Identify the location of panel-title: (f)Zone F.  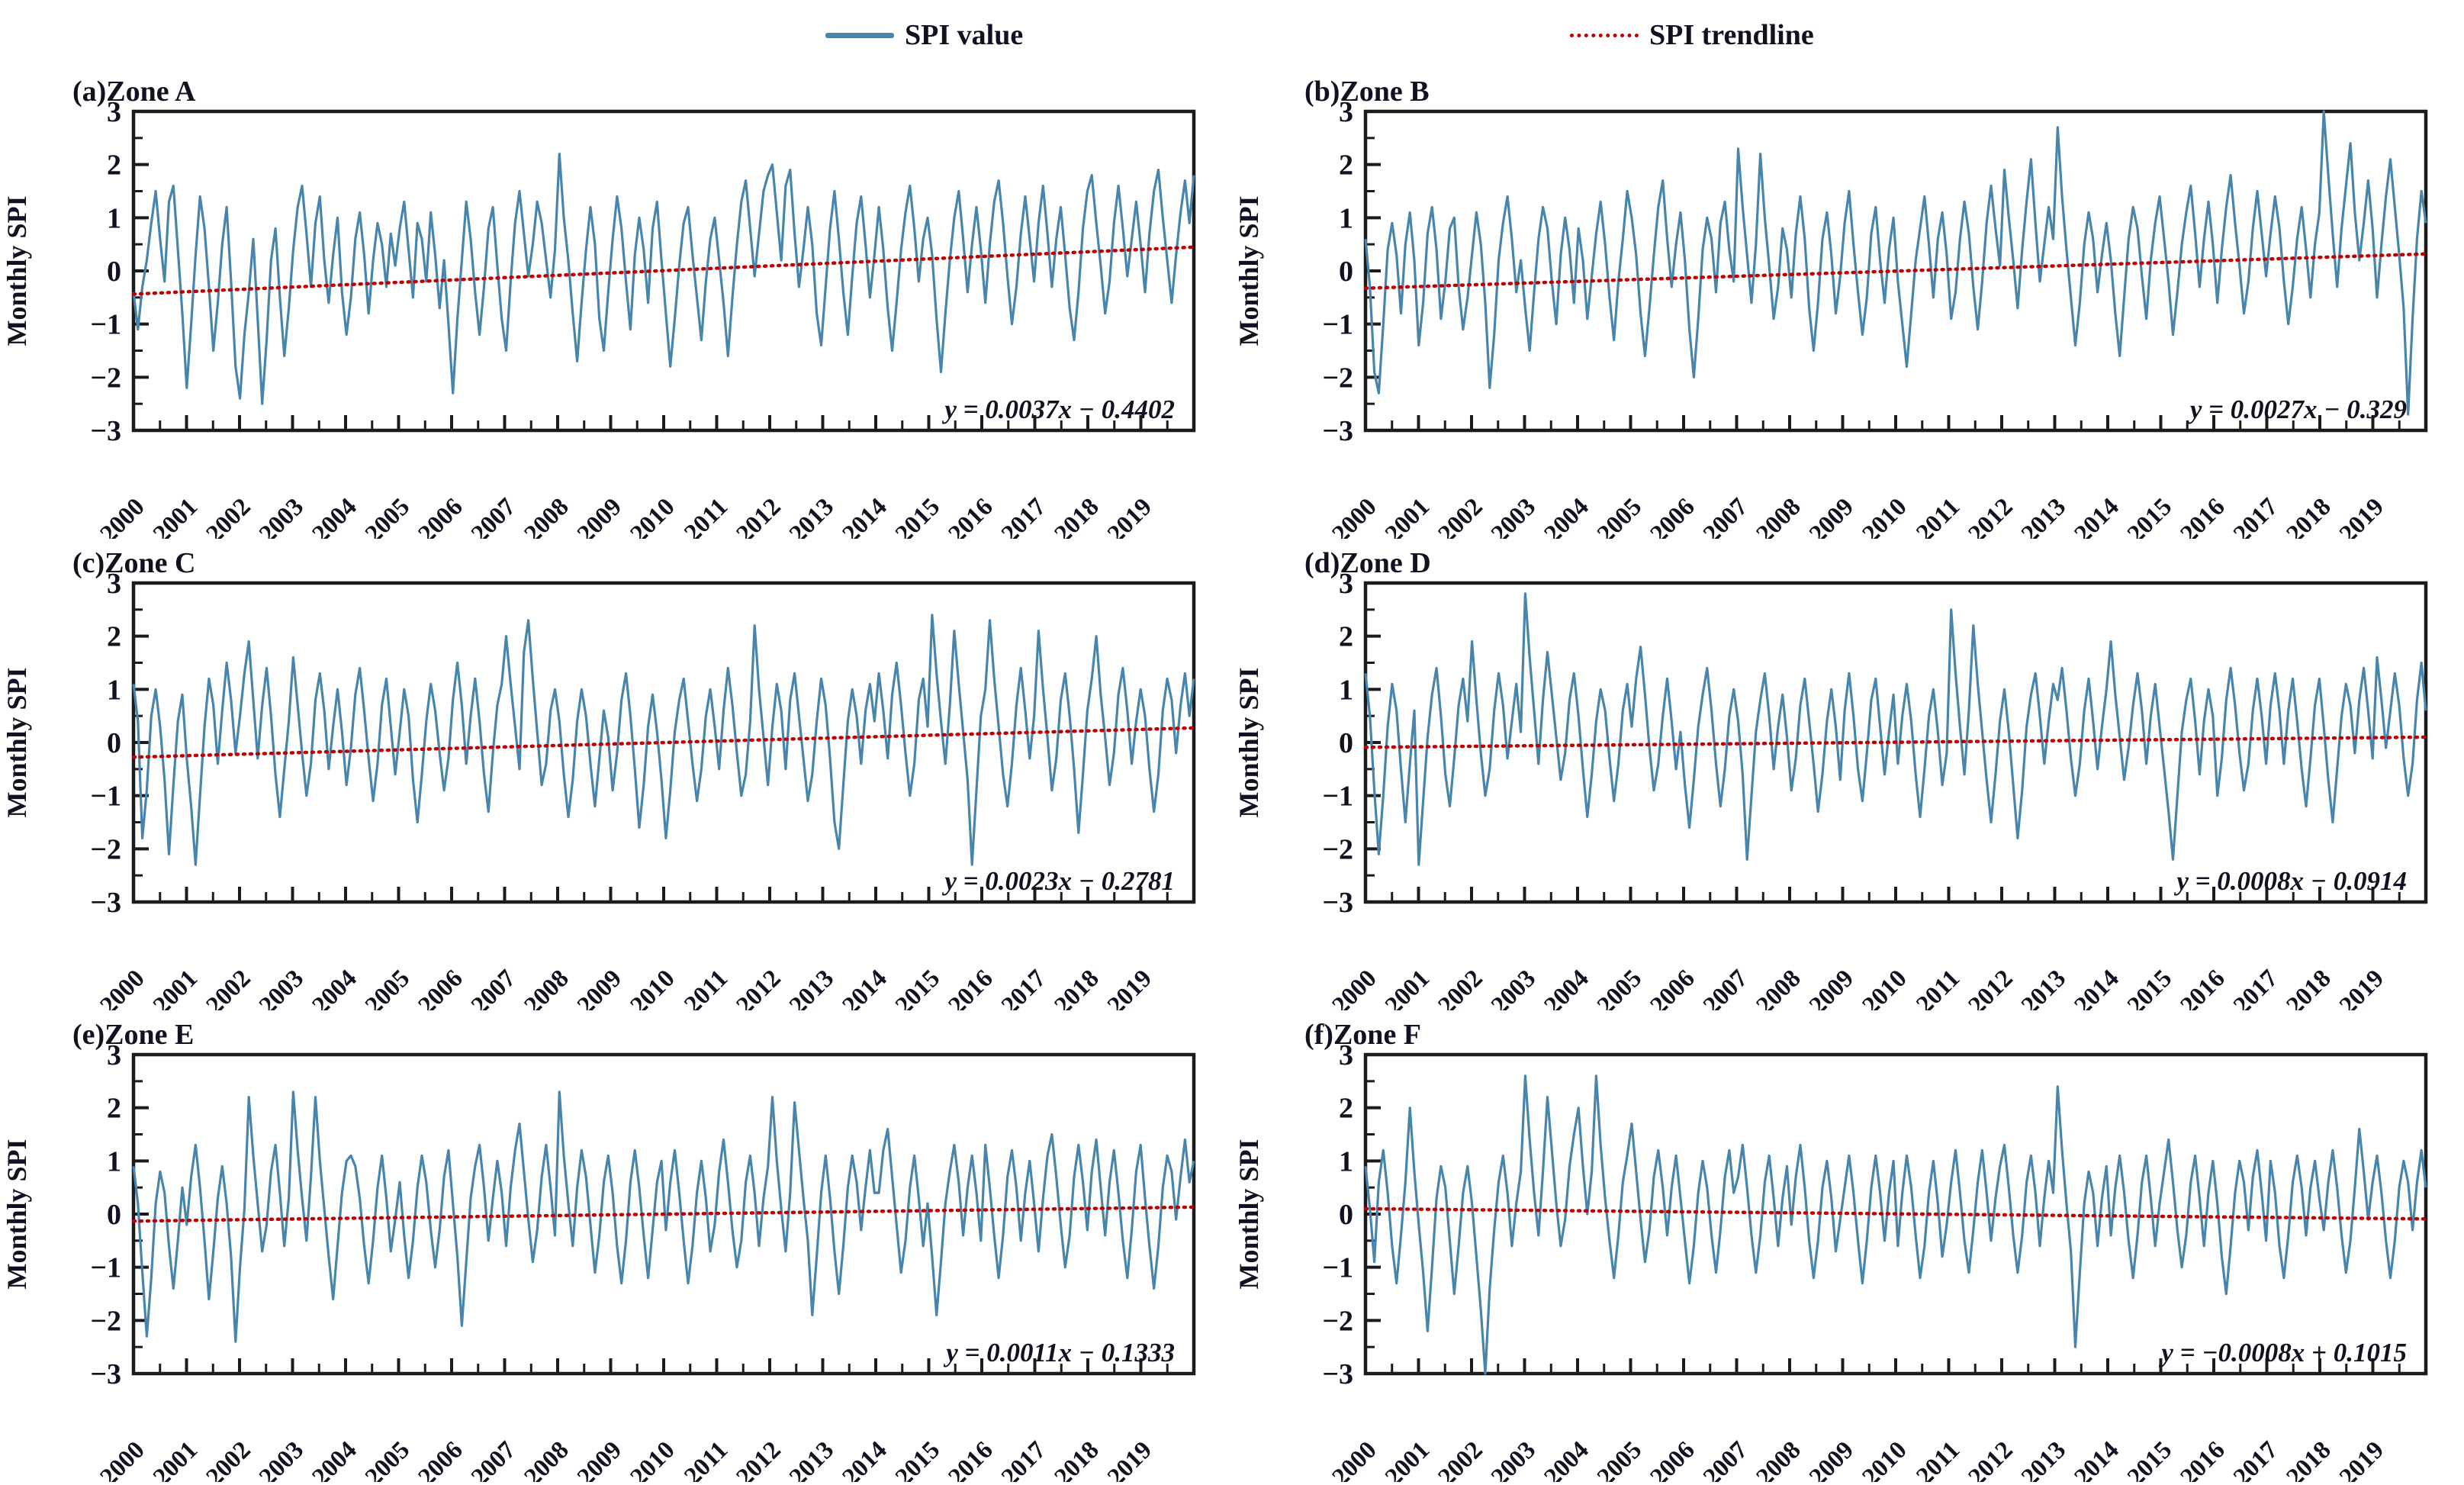
(1362, 1035).